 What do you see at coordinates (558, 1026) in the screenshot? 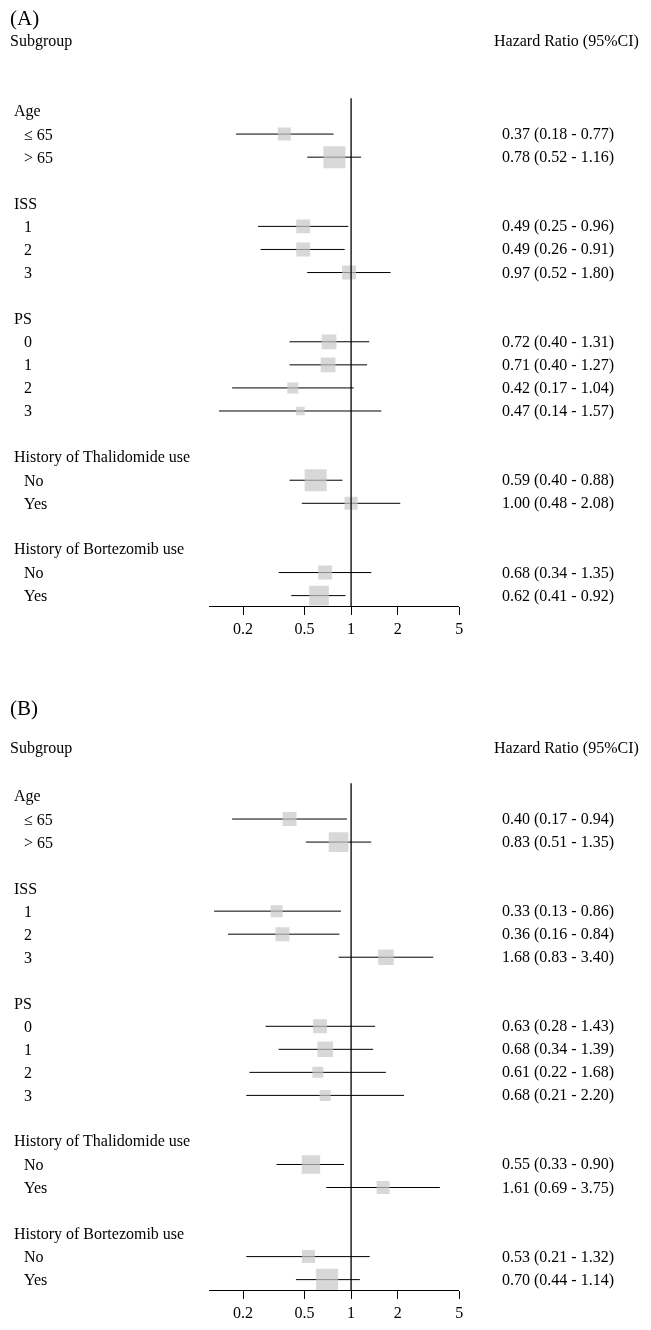
I see `data-label: 0.63 (0.28 - 1.43)` at bounding box center [558, 1026].